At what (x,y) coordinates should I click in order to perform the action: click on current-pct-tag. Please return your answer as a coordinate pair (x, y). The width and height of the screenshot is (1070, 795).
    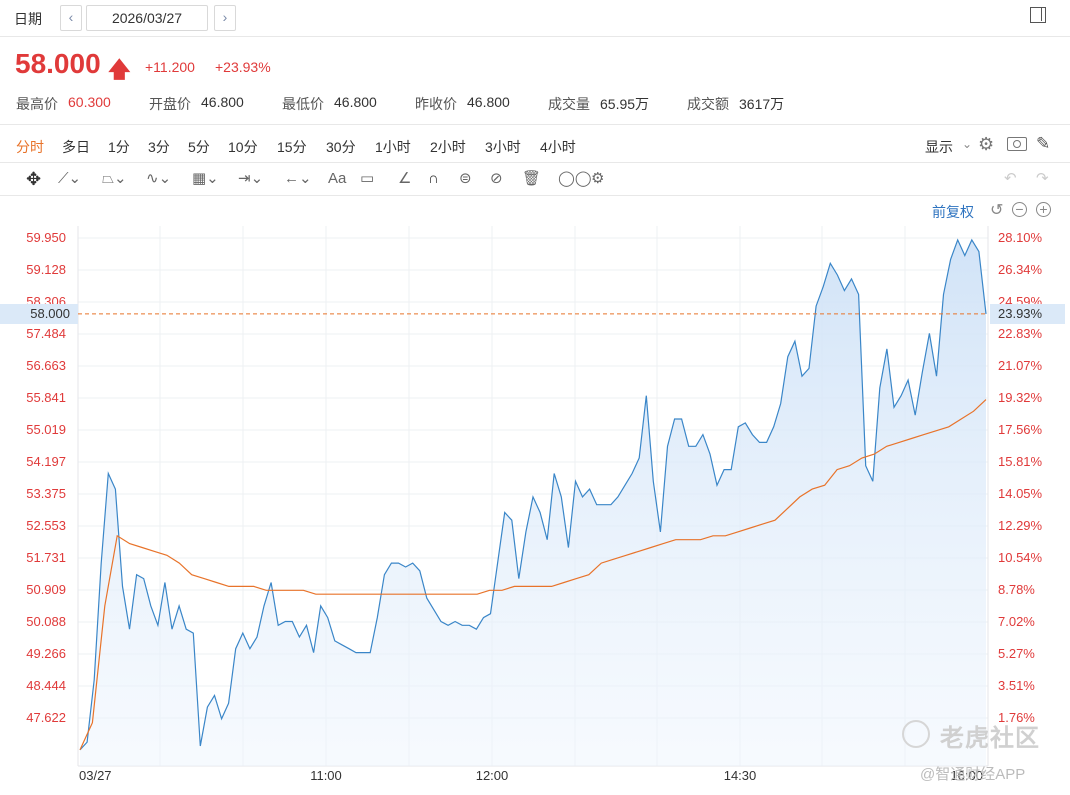
    Looking at the image, I should click on (1027, 314).